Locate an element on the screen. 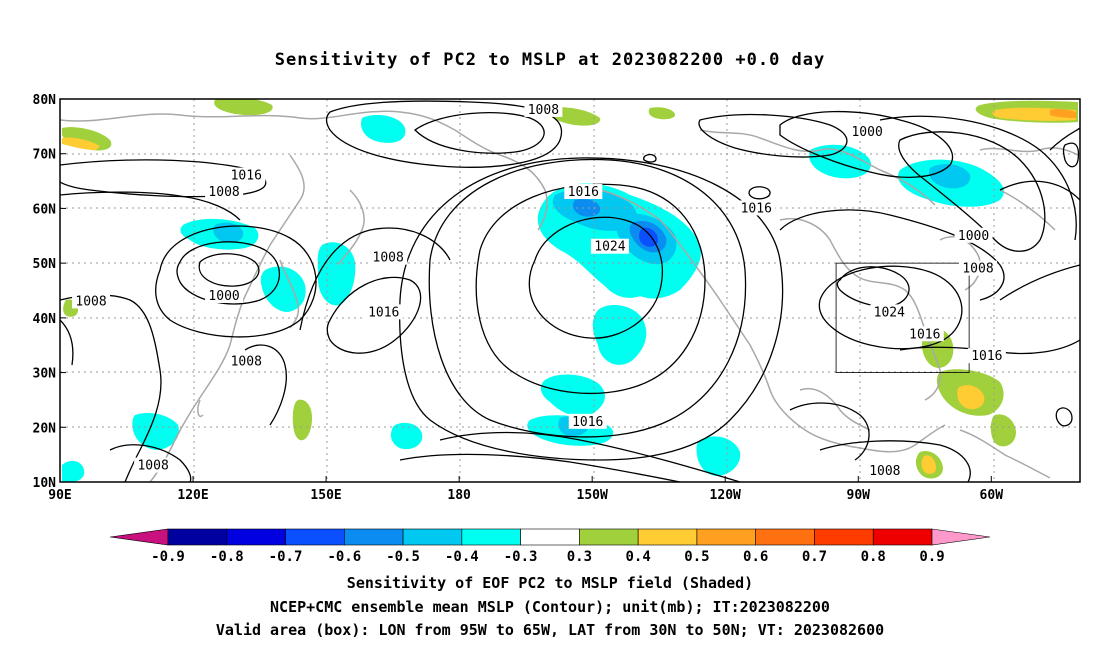  latitude-labels: 80N 70N 60N 50N 40N 30N 20N 10N is located at coordinates (49, 292).